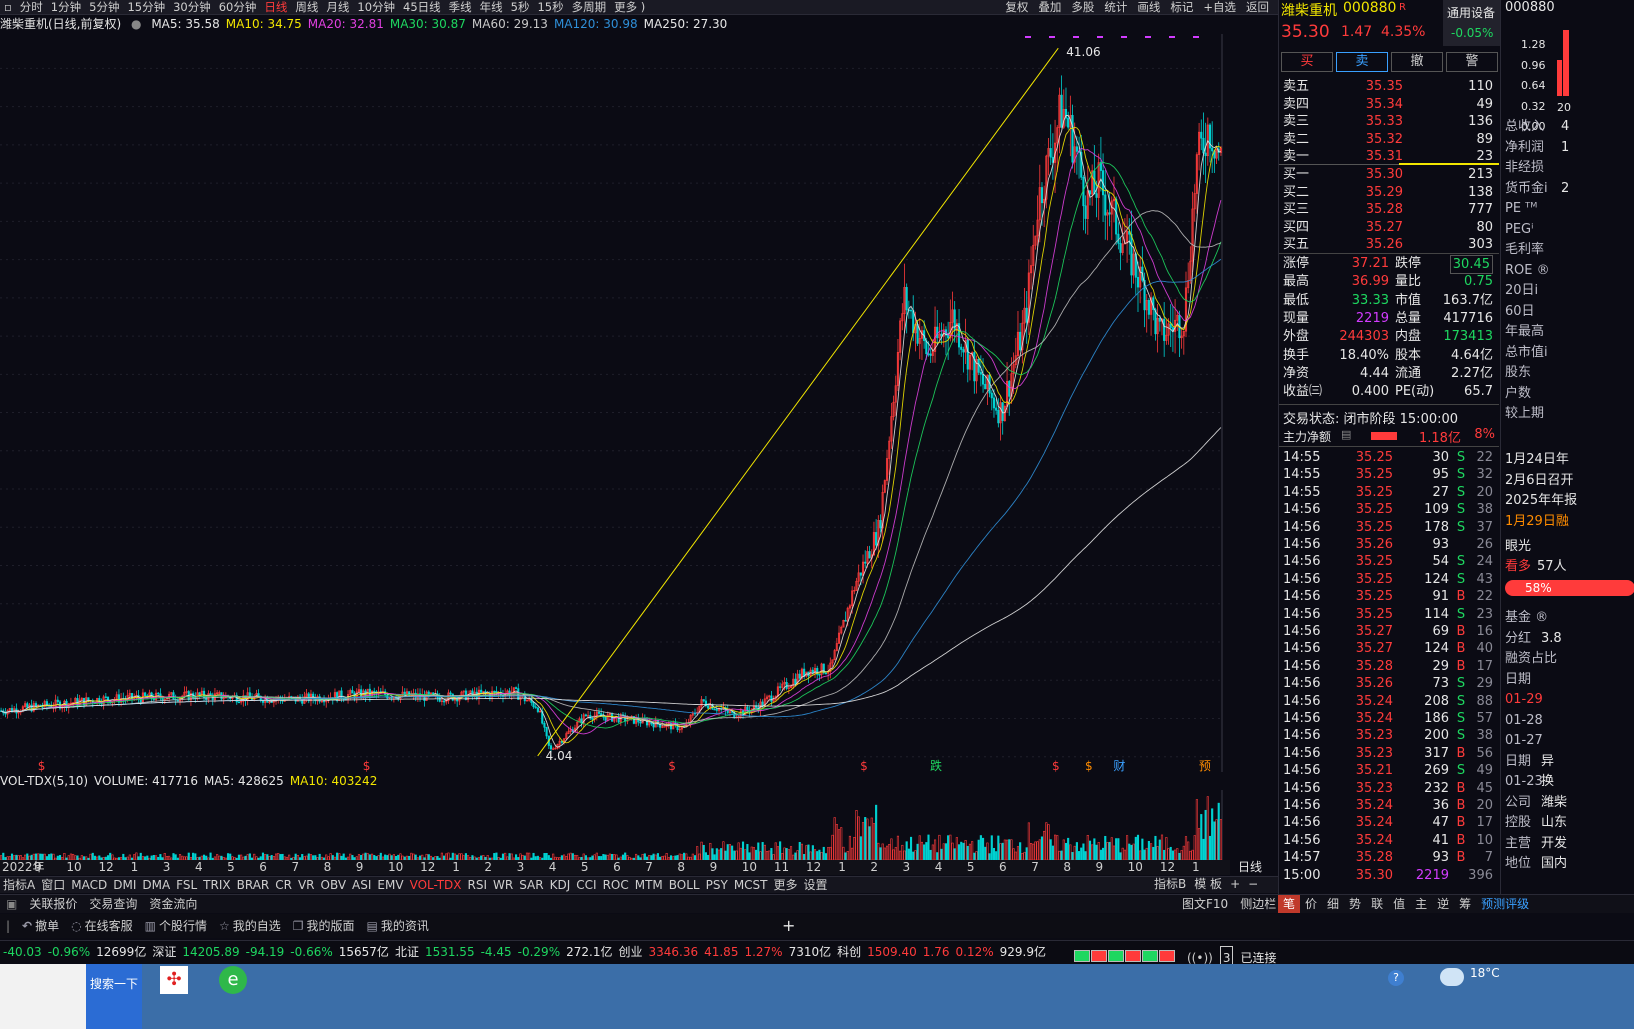 This screenshot has width=1634, height=1029. I want to click on panel-tab: 价, so click(1311, 904).